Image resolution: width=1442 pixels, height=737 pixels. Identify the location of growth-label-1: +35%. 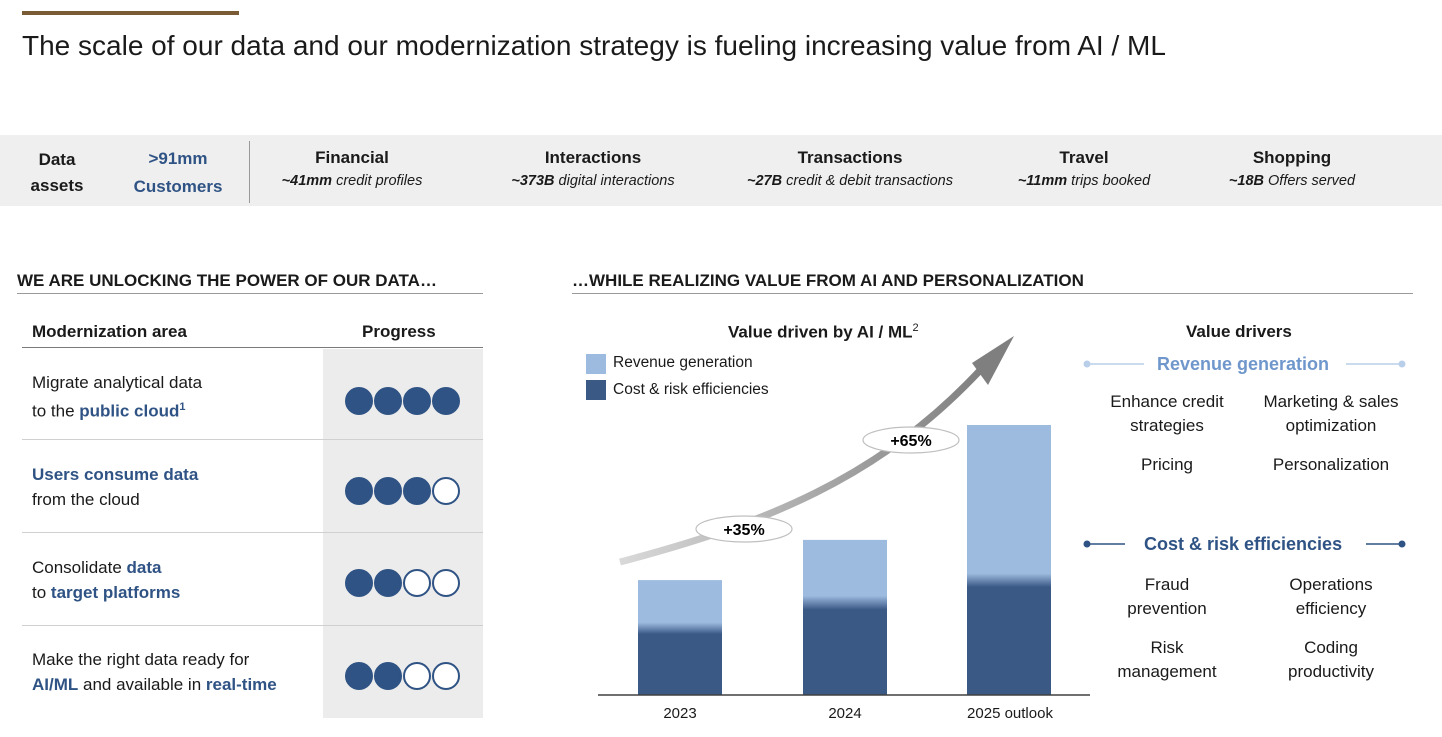
(743, 530).